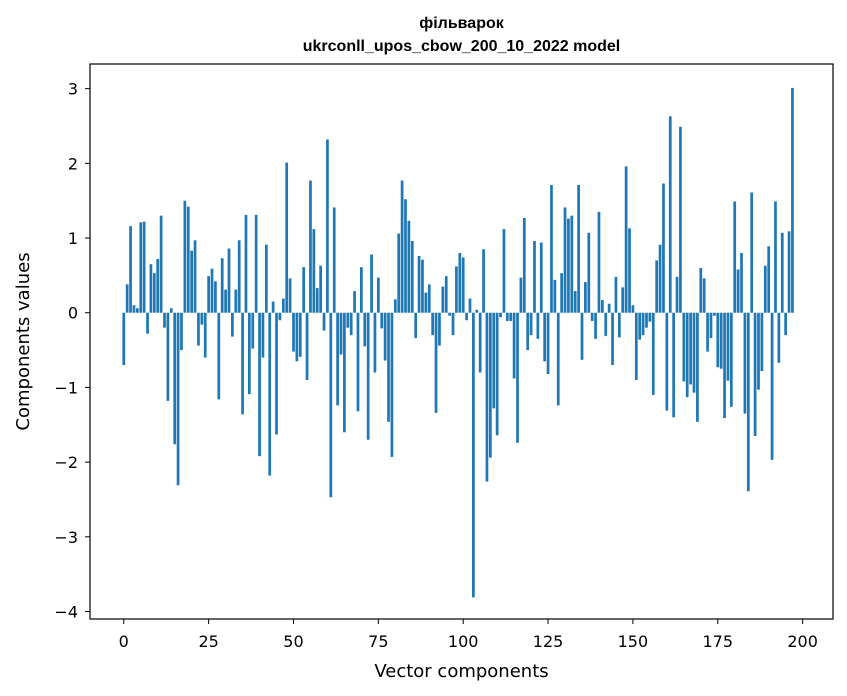 The width and height of the screenshot is (847, 696). Describe the element at coordinates (633, 641) in the screenshot. I see `x-tick-label: 150` at that location.